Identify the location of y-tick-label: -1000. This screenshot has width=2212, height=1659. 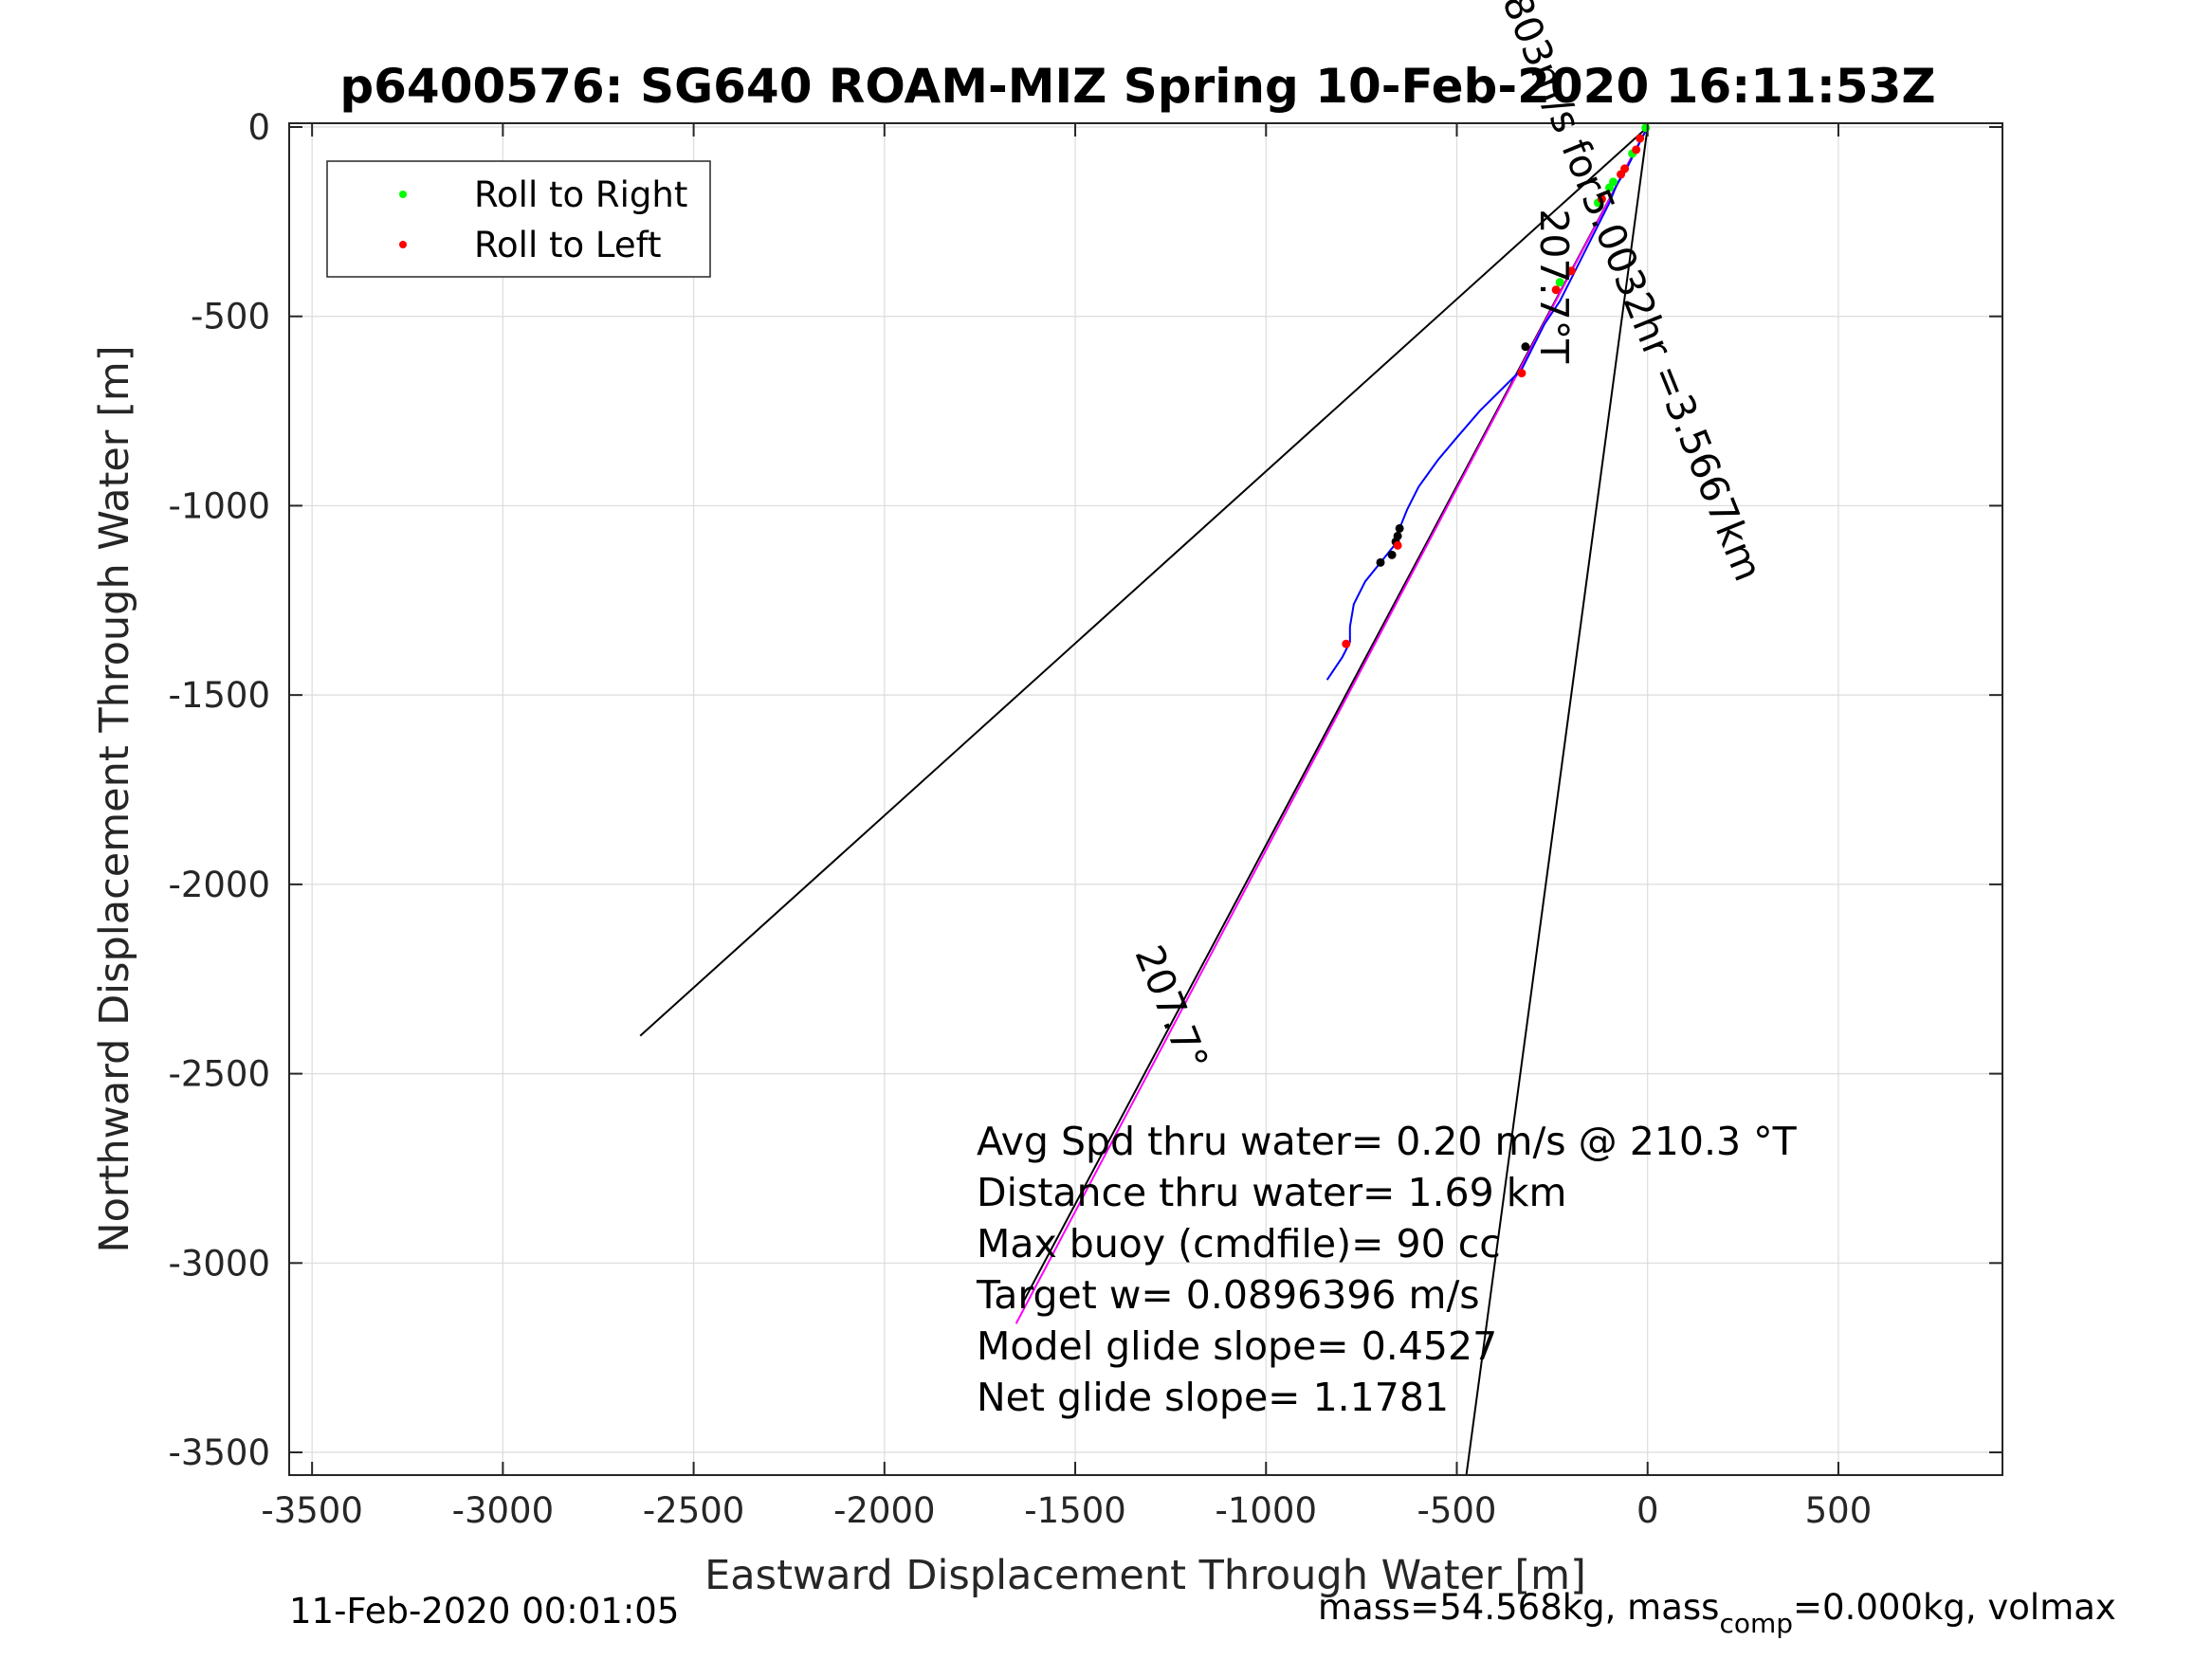
(219, 505).